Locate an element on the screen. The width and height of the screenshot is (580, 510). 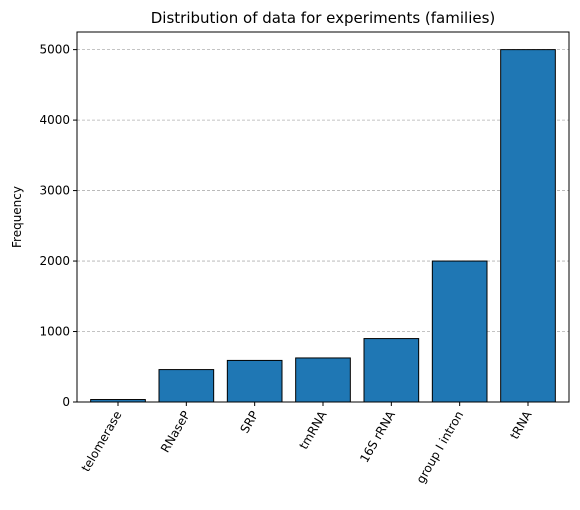
x-tick-label: telomerase is located at coordinates (102, 442).